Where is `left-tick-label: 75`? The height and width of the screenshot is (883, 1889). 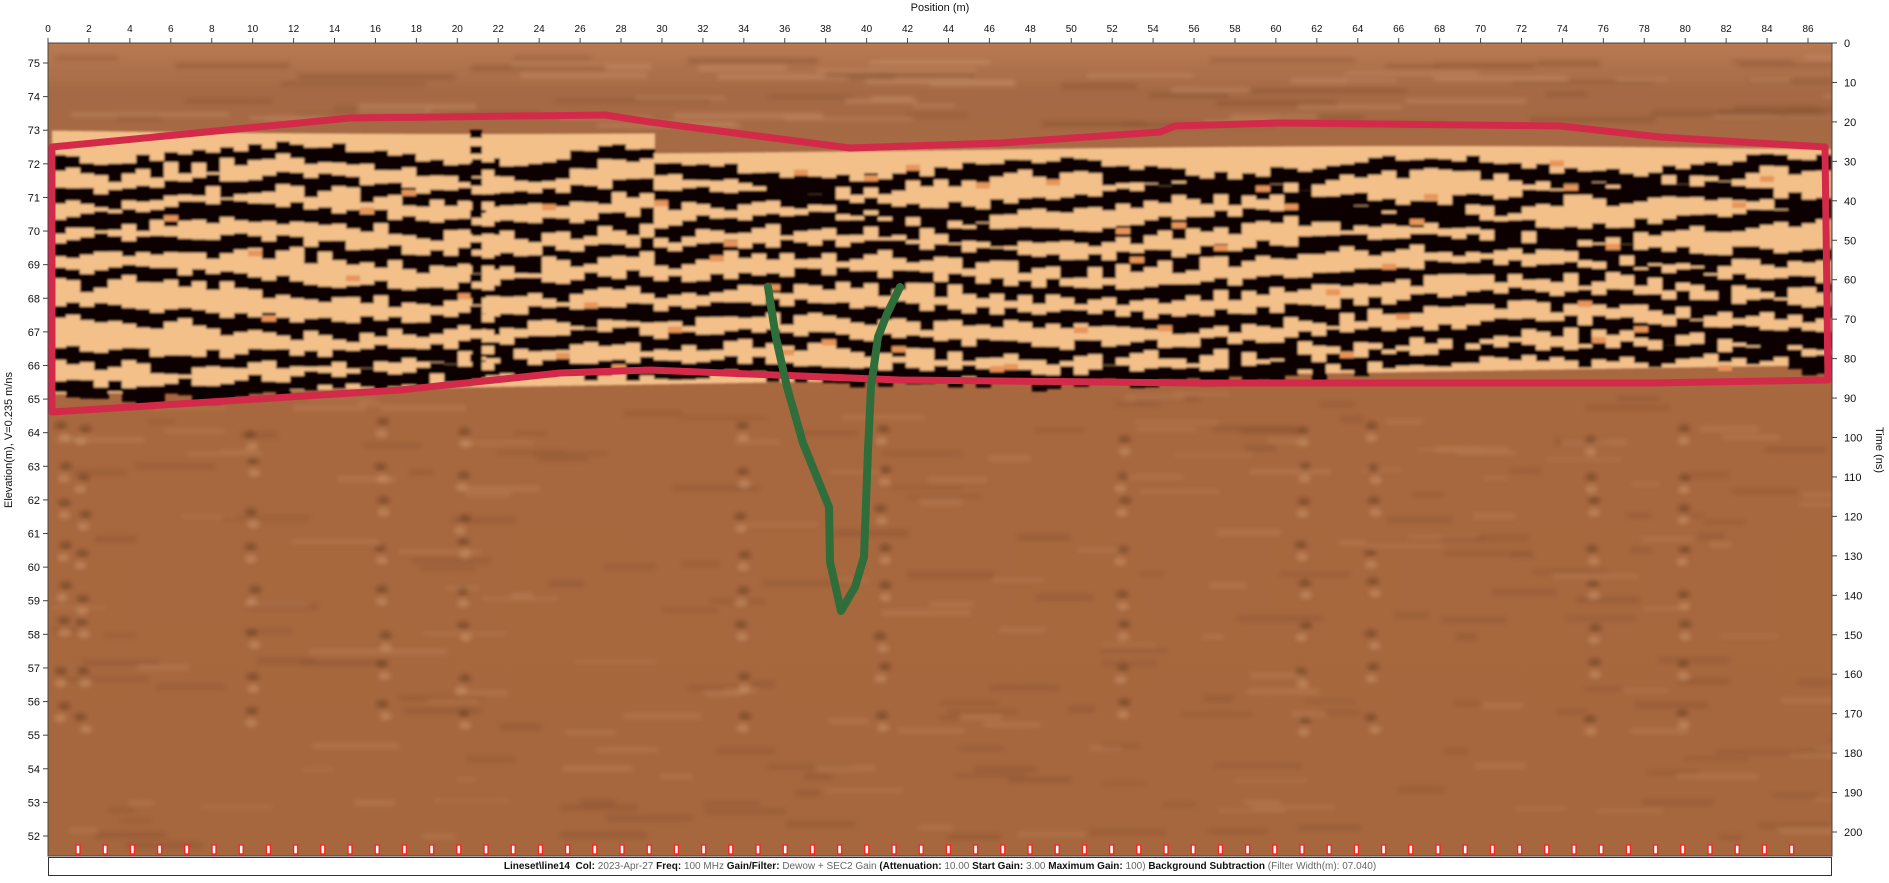 left-tick-label: 75 is located at coordinates (34, 64).